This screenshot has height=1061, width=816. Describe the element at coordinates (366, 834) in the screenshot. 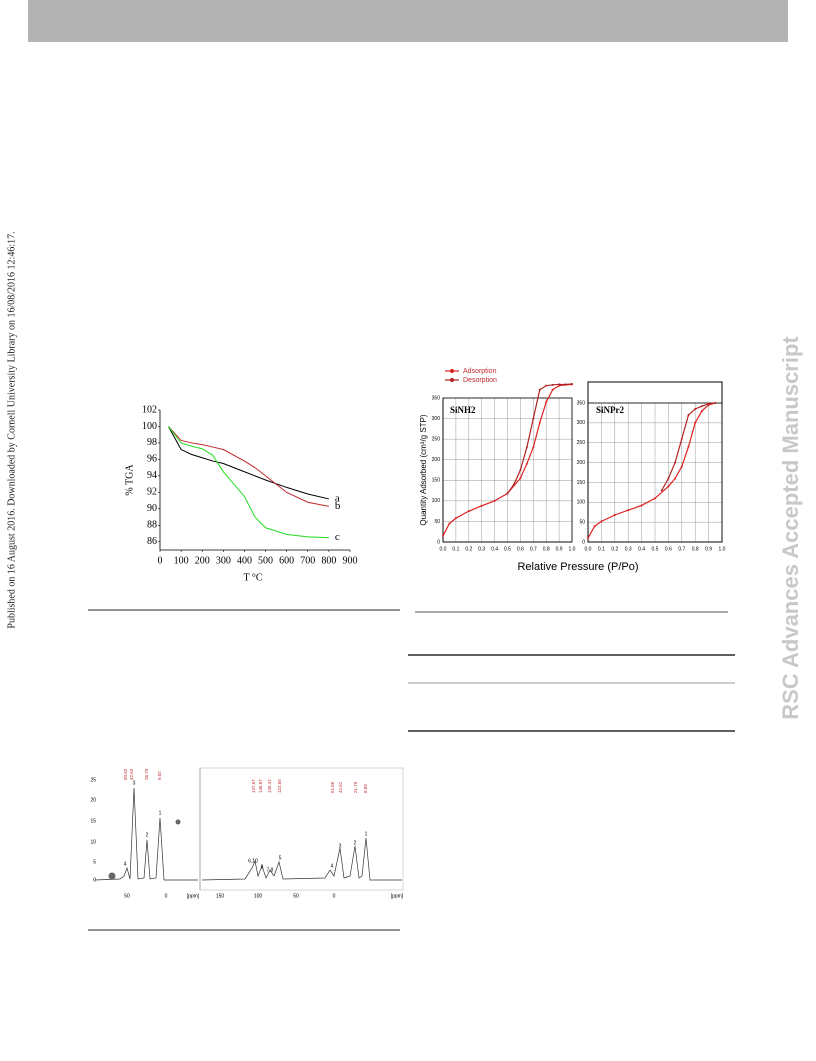

I see `peak-label: 1` at that location.